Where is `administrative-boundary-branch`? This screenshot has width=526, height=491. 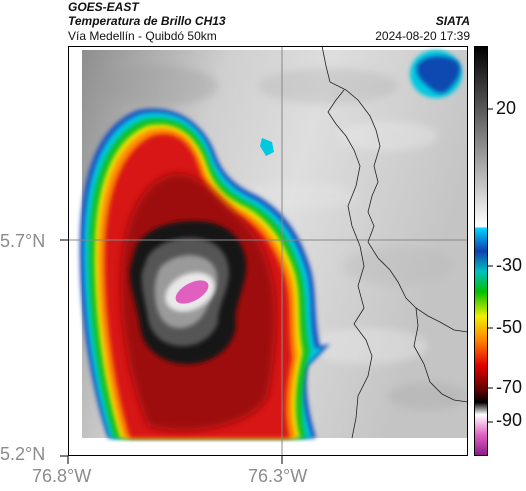
administrative-boundary-branch is located at coordinates (350, 264).